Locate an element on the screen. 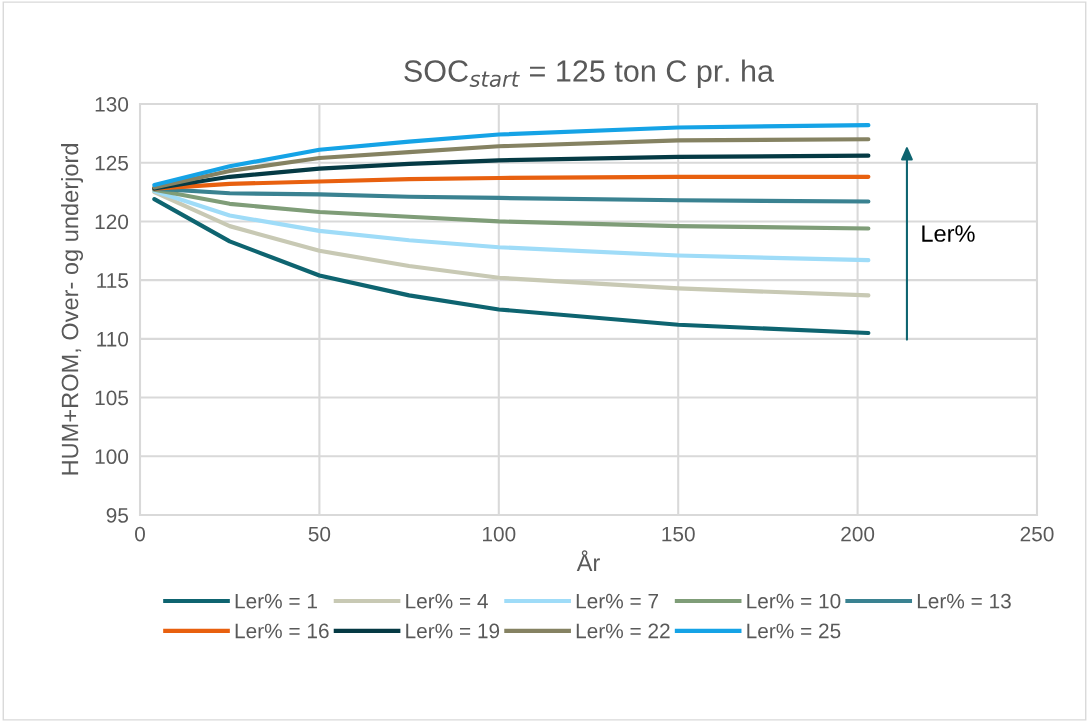 Image resolution: width=1089 pixels, height=722 pixels. y-tick-label: 125 is located at coordinates (112, 163).